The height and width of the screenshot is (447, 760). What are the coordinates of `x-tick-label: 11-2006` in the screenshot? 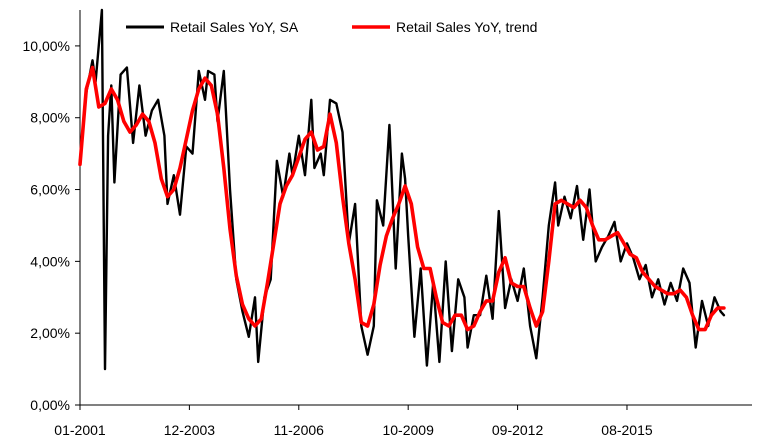 It's located at (299, 430).